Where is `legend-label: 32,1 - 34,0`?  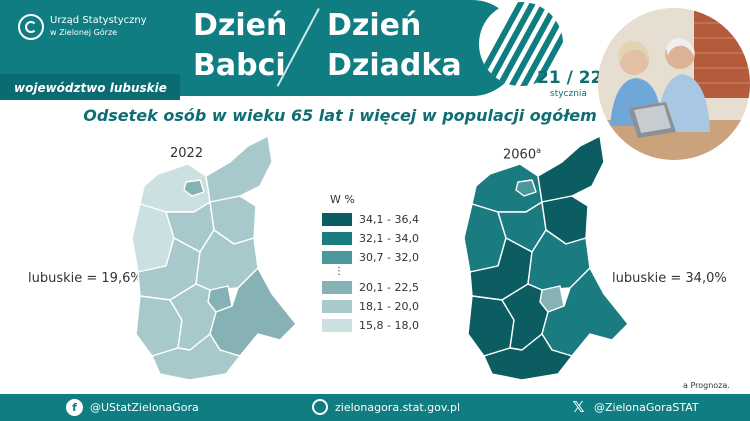 legend-label: 32,1 - 34,0 is located at coordinates (389, 238).